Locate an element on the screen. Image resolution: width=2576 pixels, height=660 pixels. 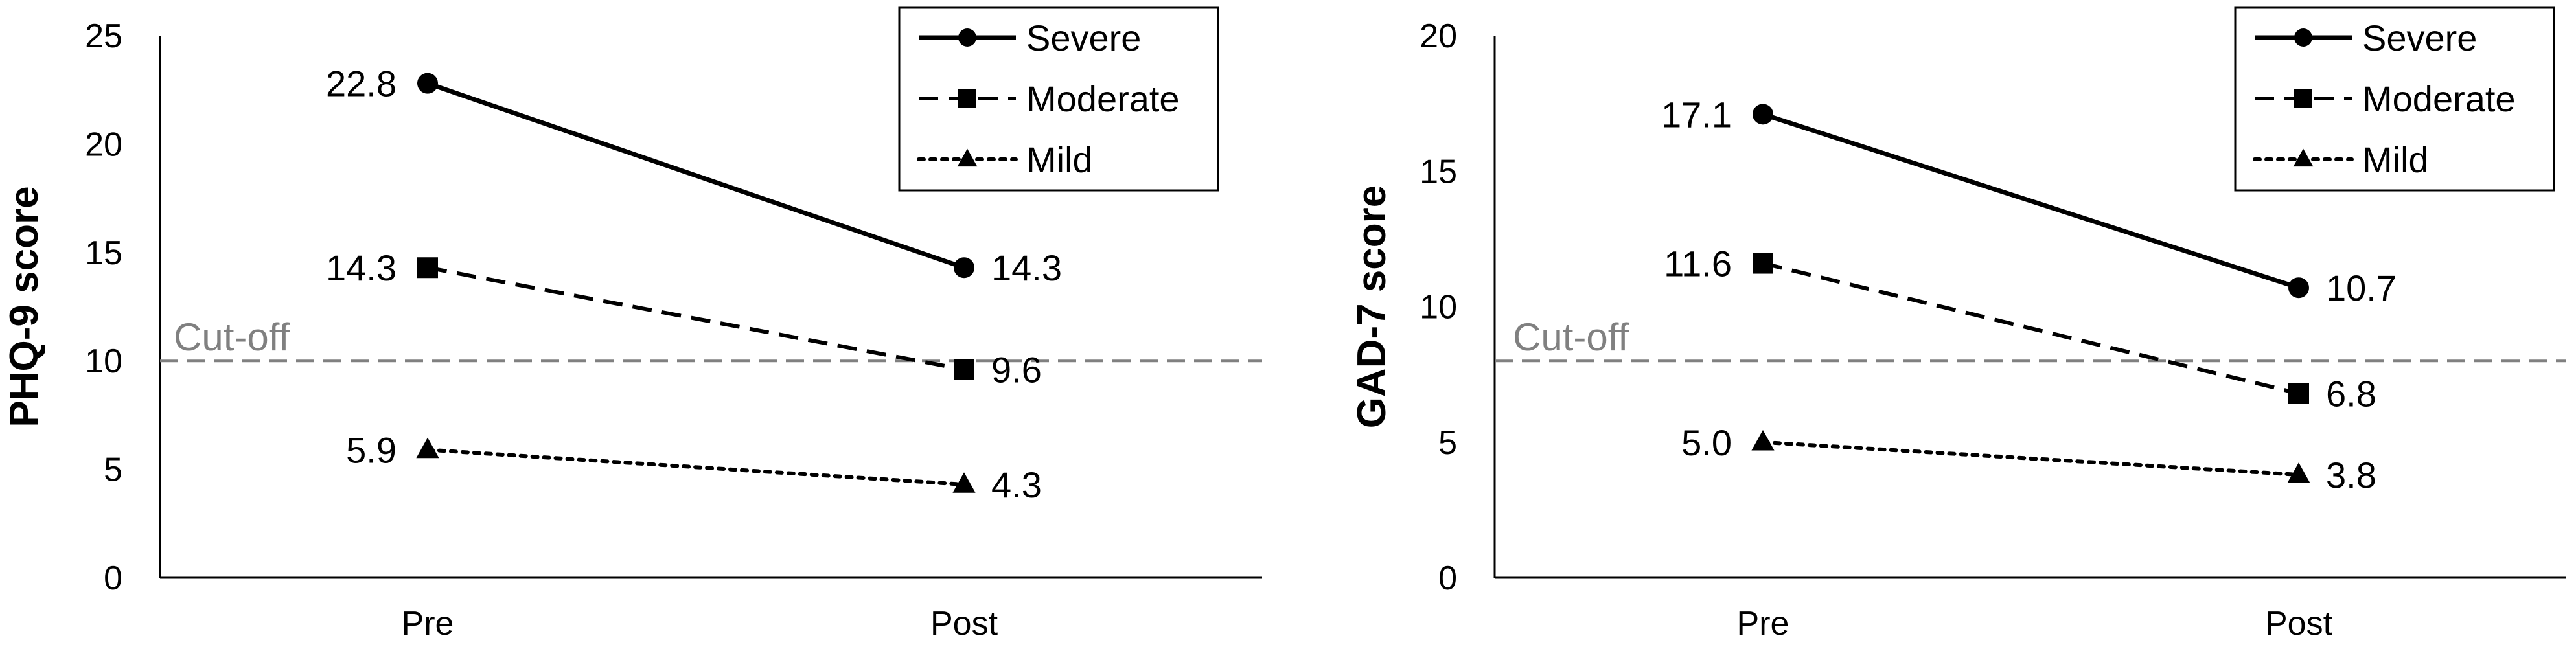
data-label-severe-pre: 22.8 is located at coordinates (362, 83).